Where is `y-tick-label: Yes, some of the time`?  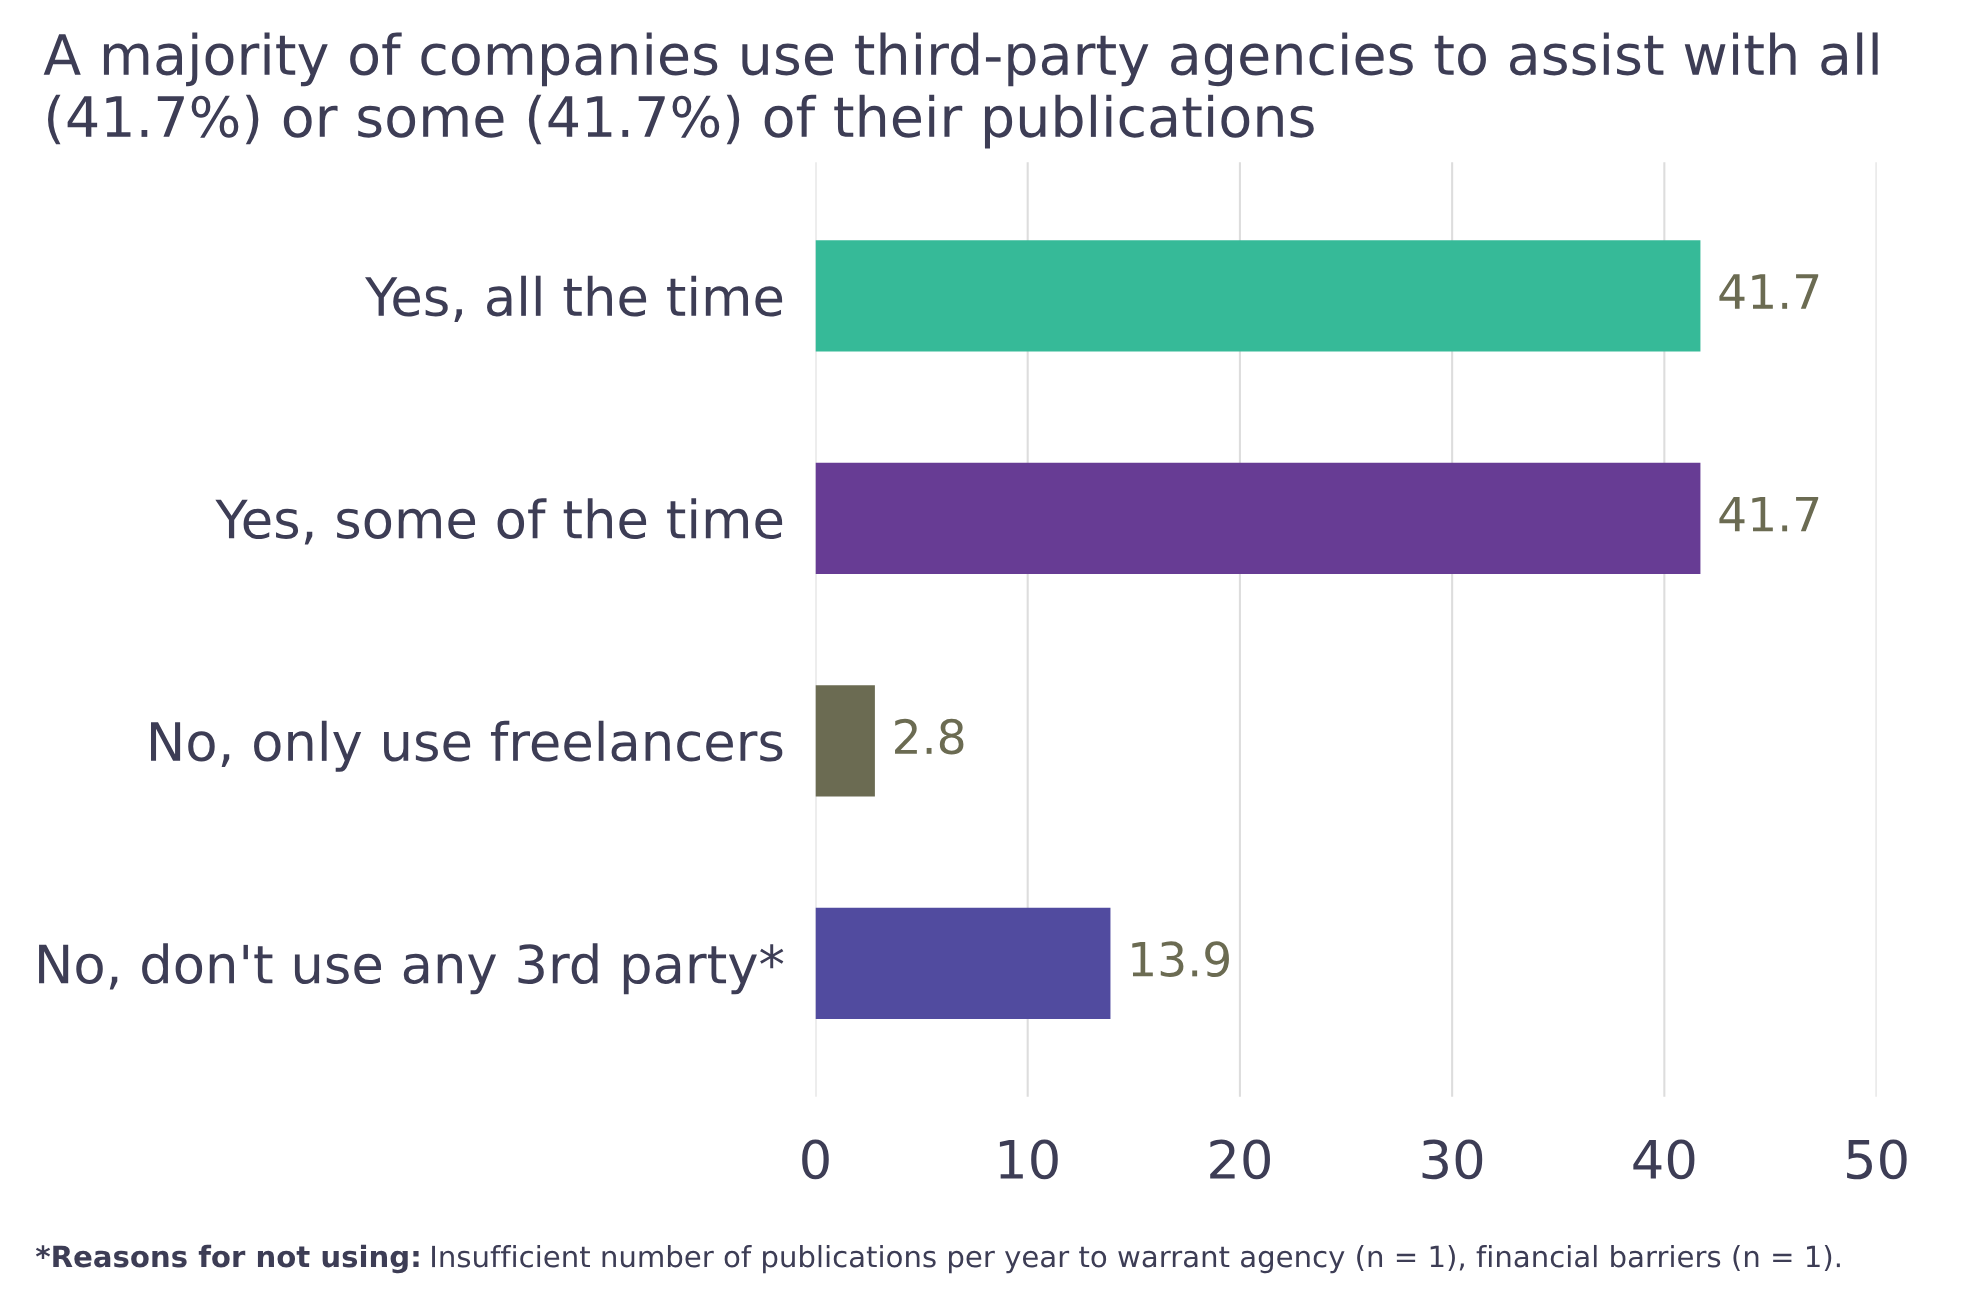 y-tick-label: Yes, some of the time is located at coordinates (499, 521).